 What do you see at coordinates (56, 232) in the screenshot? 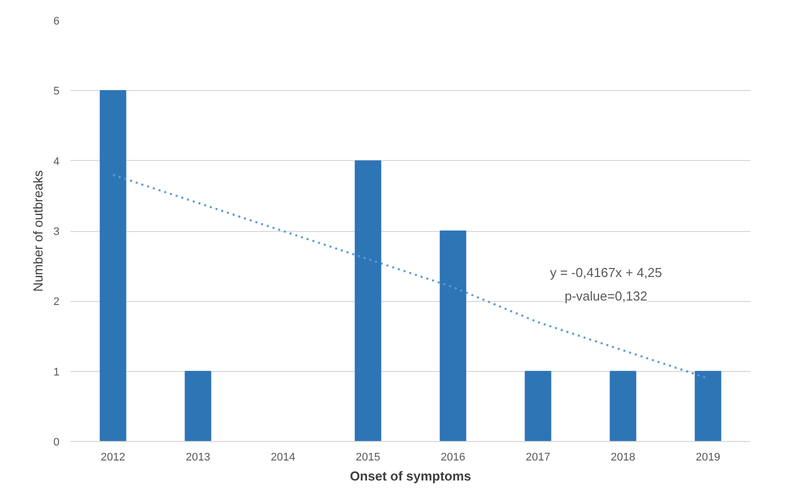
I see `y-tick-label: 3` at bounding box center [56, 232].